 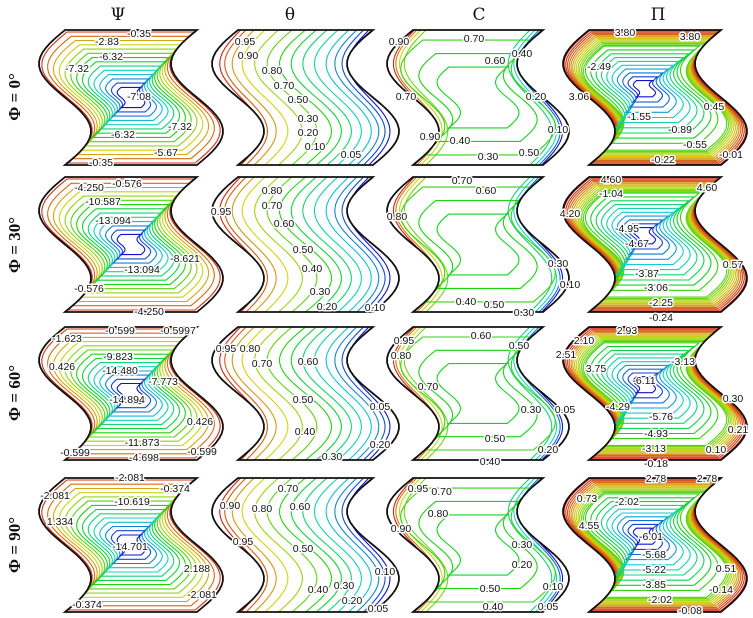 What do you see at coordinates (738, 430) in the screenshot?
I see `contour-label: 0.21` at bounding box center [738, 430].